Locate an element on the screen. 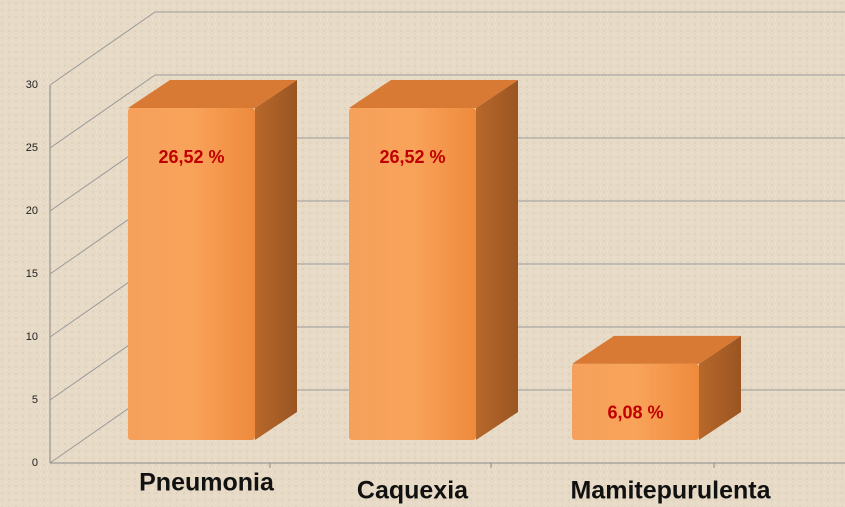 This screenshot has width=845, height=507. y-tick-label: 15 is located at coordinates (32, 274).